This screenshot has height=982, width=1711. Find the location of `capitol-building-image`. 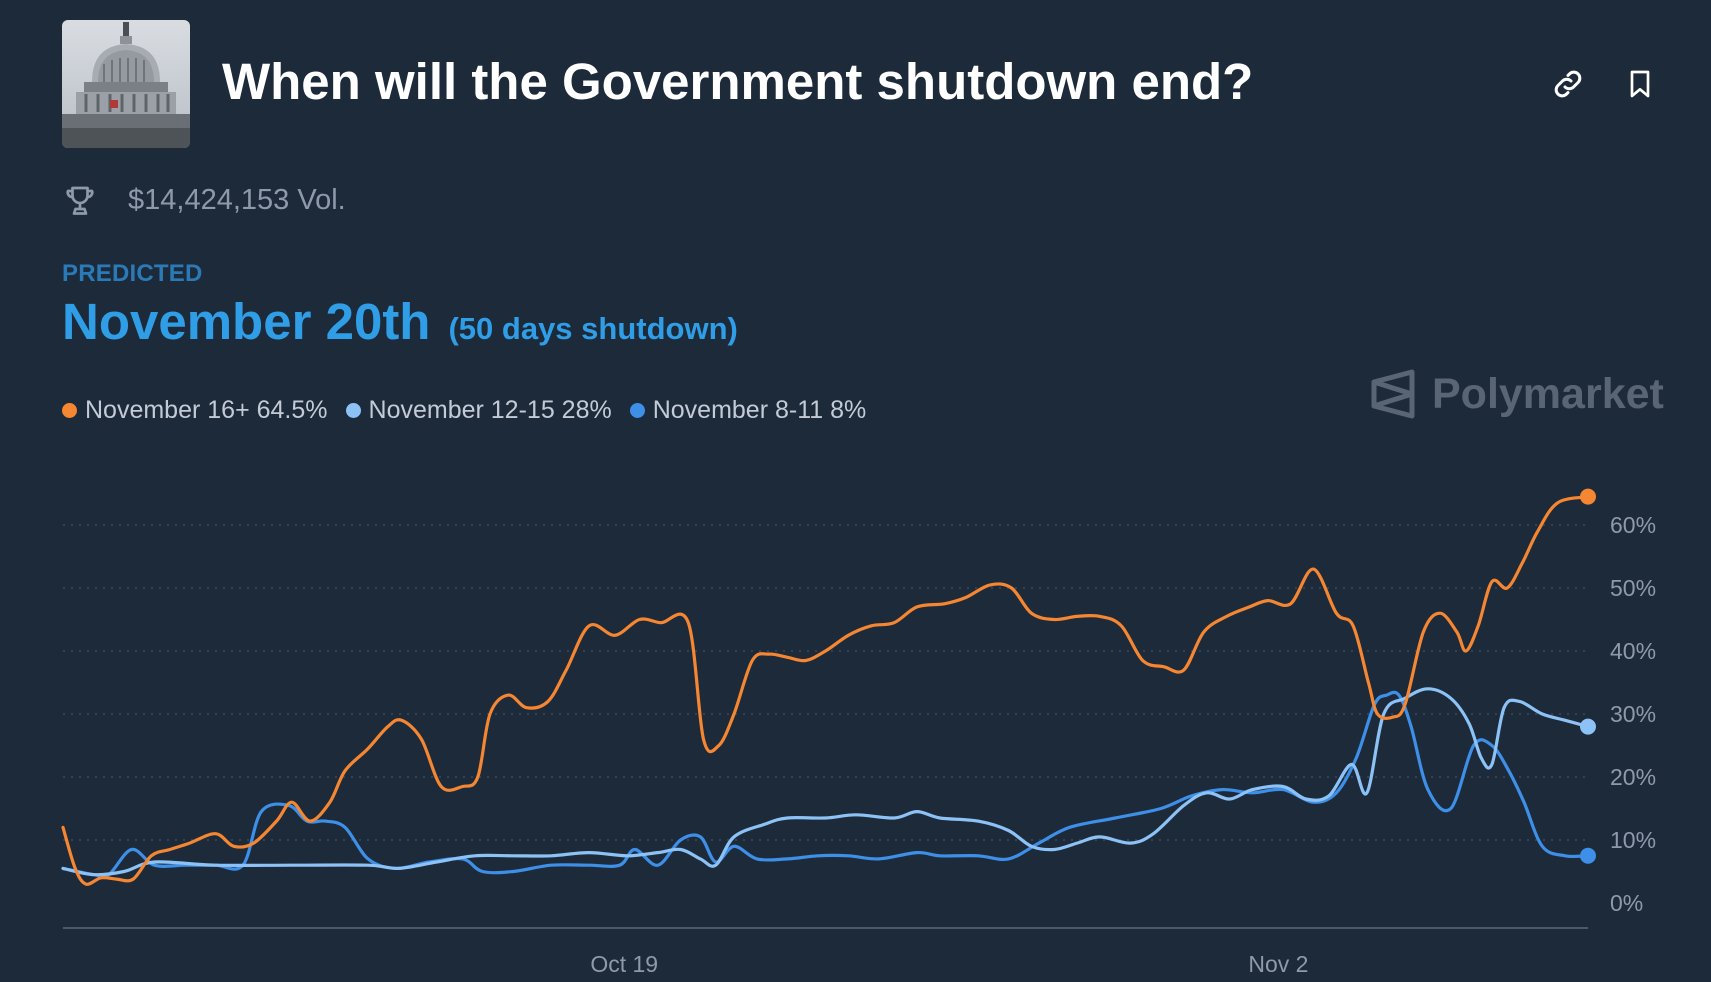

capitol-building-image is located at coordinates (126, 84).